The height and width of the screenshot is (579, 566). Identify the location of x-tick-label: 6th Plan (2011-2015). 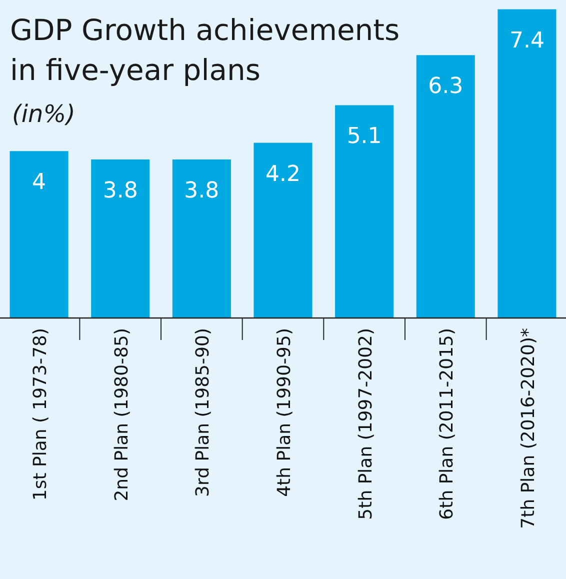
(447, 424).